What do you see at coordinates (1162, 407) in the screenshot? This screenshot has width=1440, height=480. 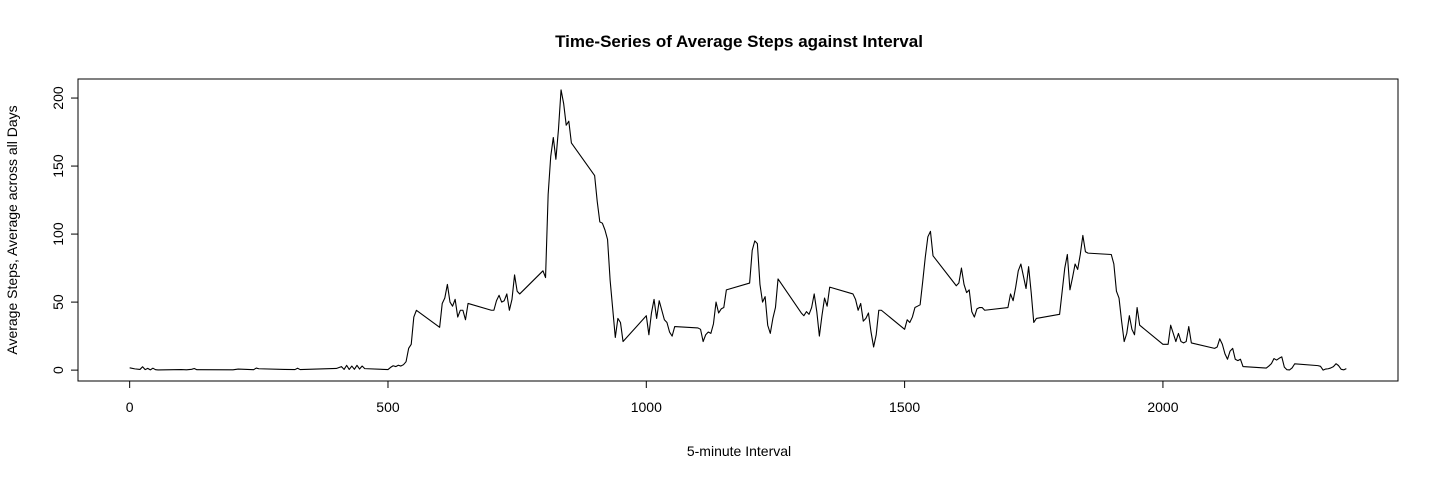 I see `x-tick-label: 2000` at bounding box center [1162, 407].